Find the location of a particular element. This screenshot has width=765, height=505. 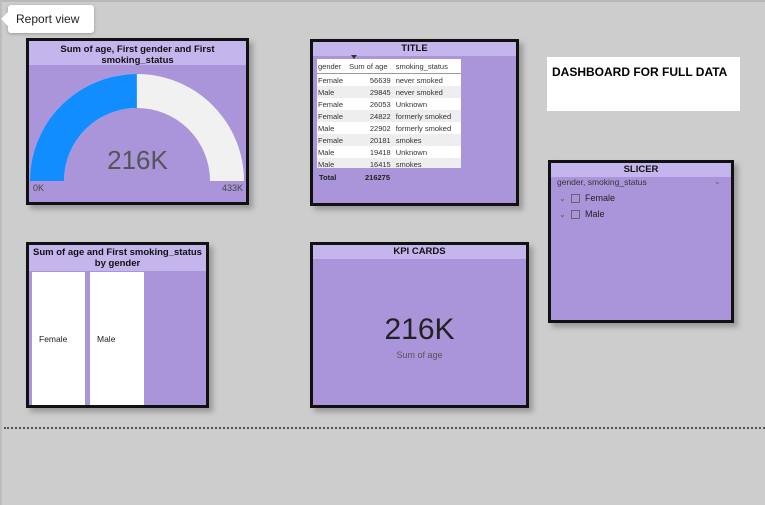

kpi-card: KPI CARDS 216K Sum of age is located at coordinates (419, 325).